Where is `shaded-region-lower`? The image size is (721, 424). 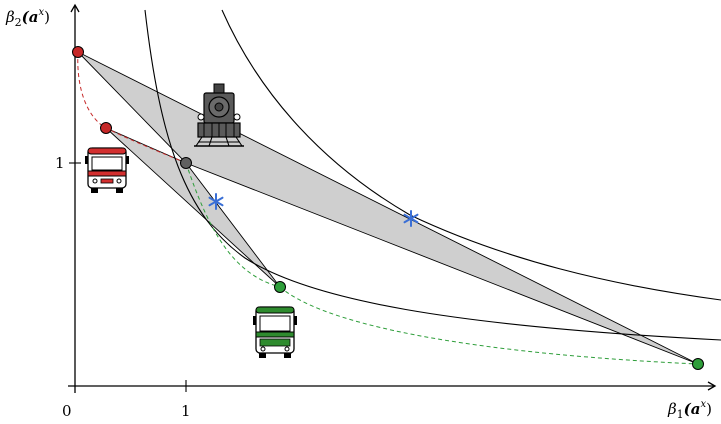 shaded-region-lower is located at coordinates (193, 207).